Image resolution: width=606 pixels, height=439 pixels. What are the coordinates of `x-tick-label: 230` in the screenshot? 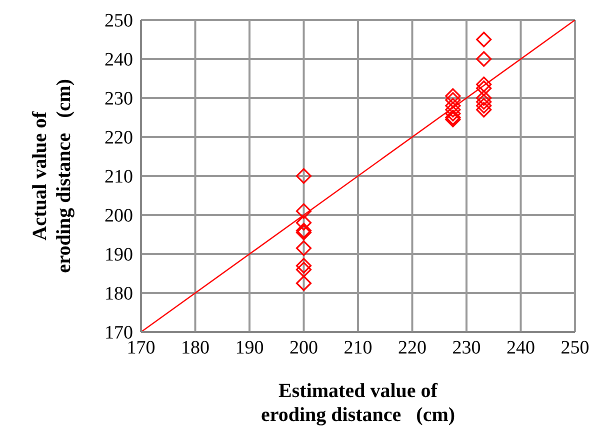 It's located at (466, 347).